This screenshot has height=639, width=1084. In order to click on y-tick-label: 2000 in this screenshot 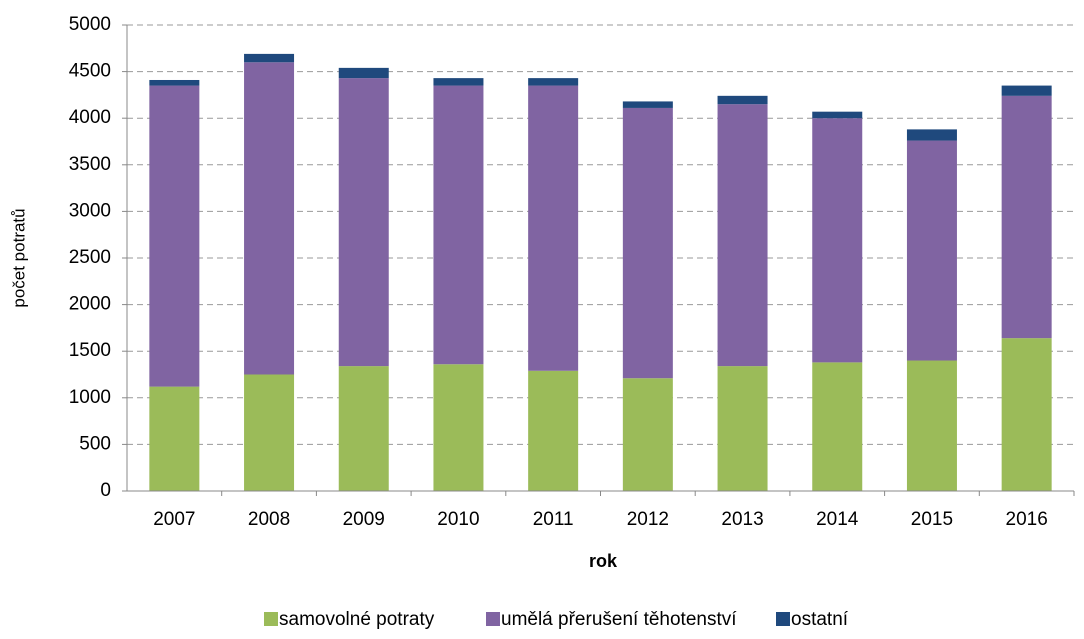, I will do `click(90, 304)`.